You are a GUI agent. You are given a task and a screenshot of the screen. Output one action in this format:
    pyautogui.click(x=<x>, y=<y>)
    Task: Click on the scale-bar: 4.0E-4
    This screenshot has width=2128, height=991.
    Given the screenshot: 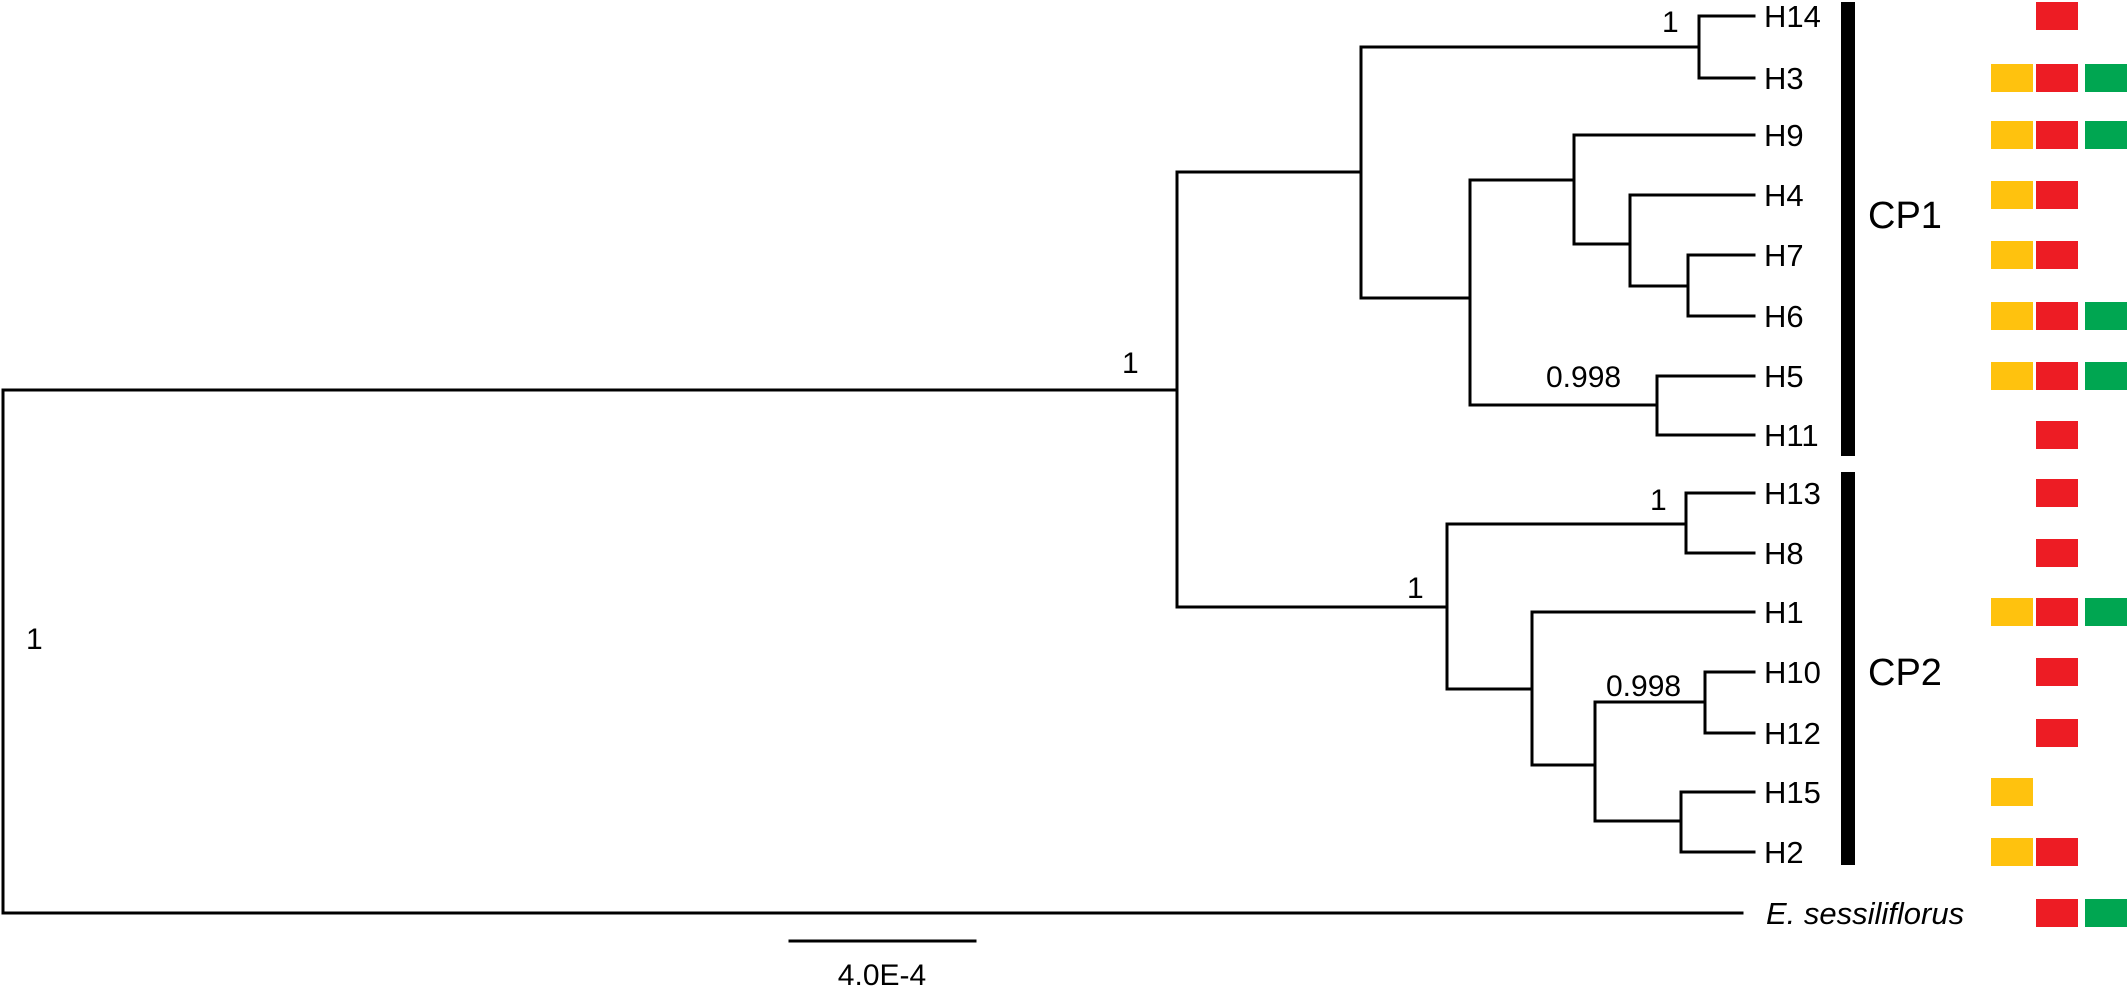 What is the action you would take?
    pyautogui.click(x=882, y=965)
    